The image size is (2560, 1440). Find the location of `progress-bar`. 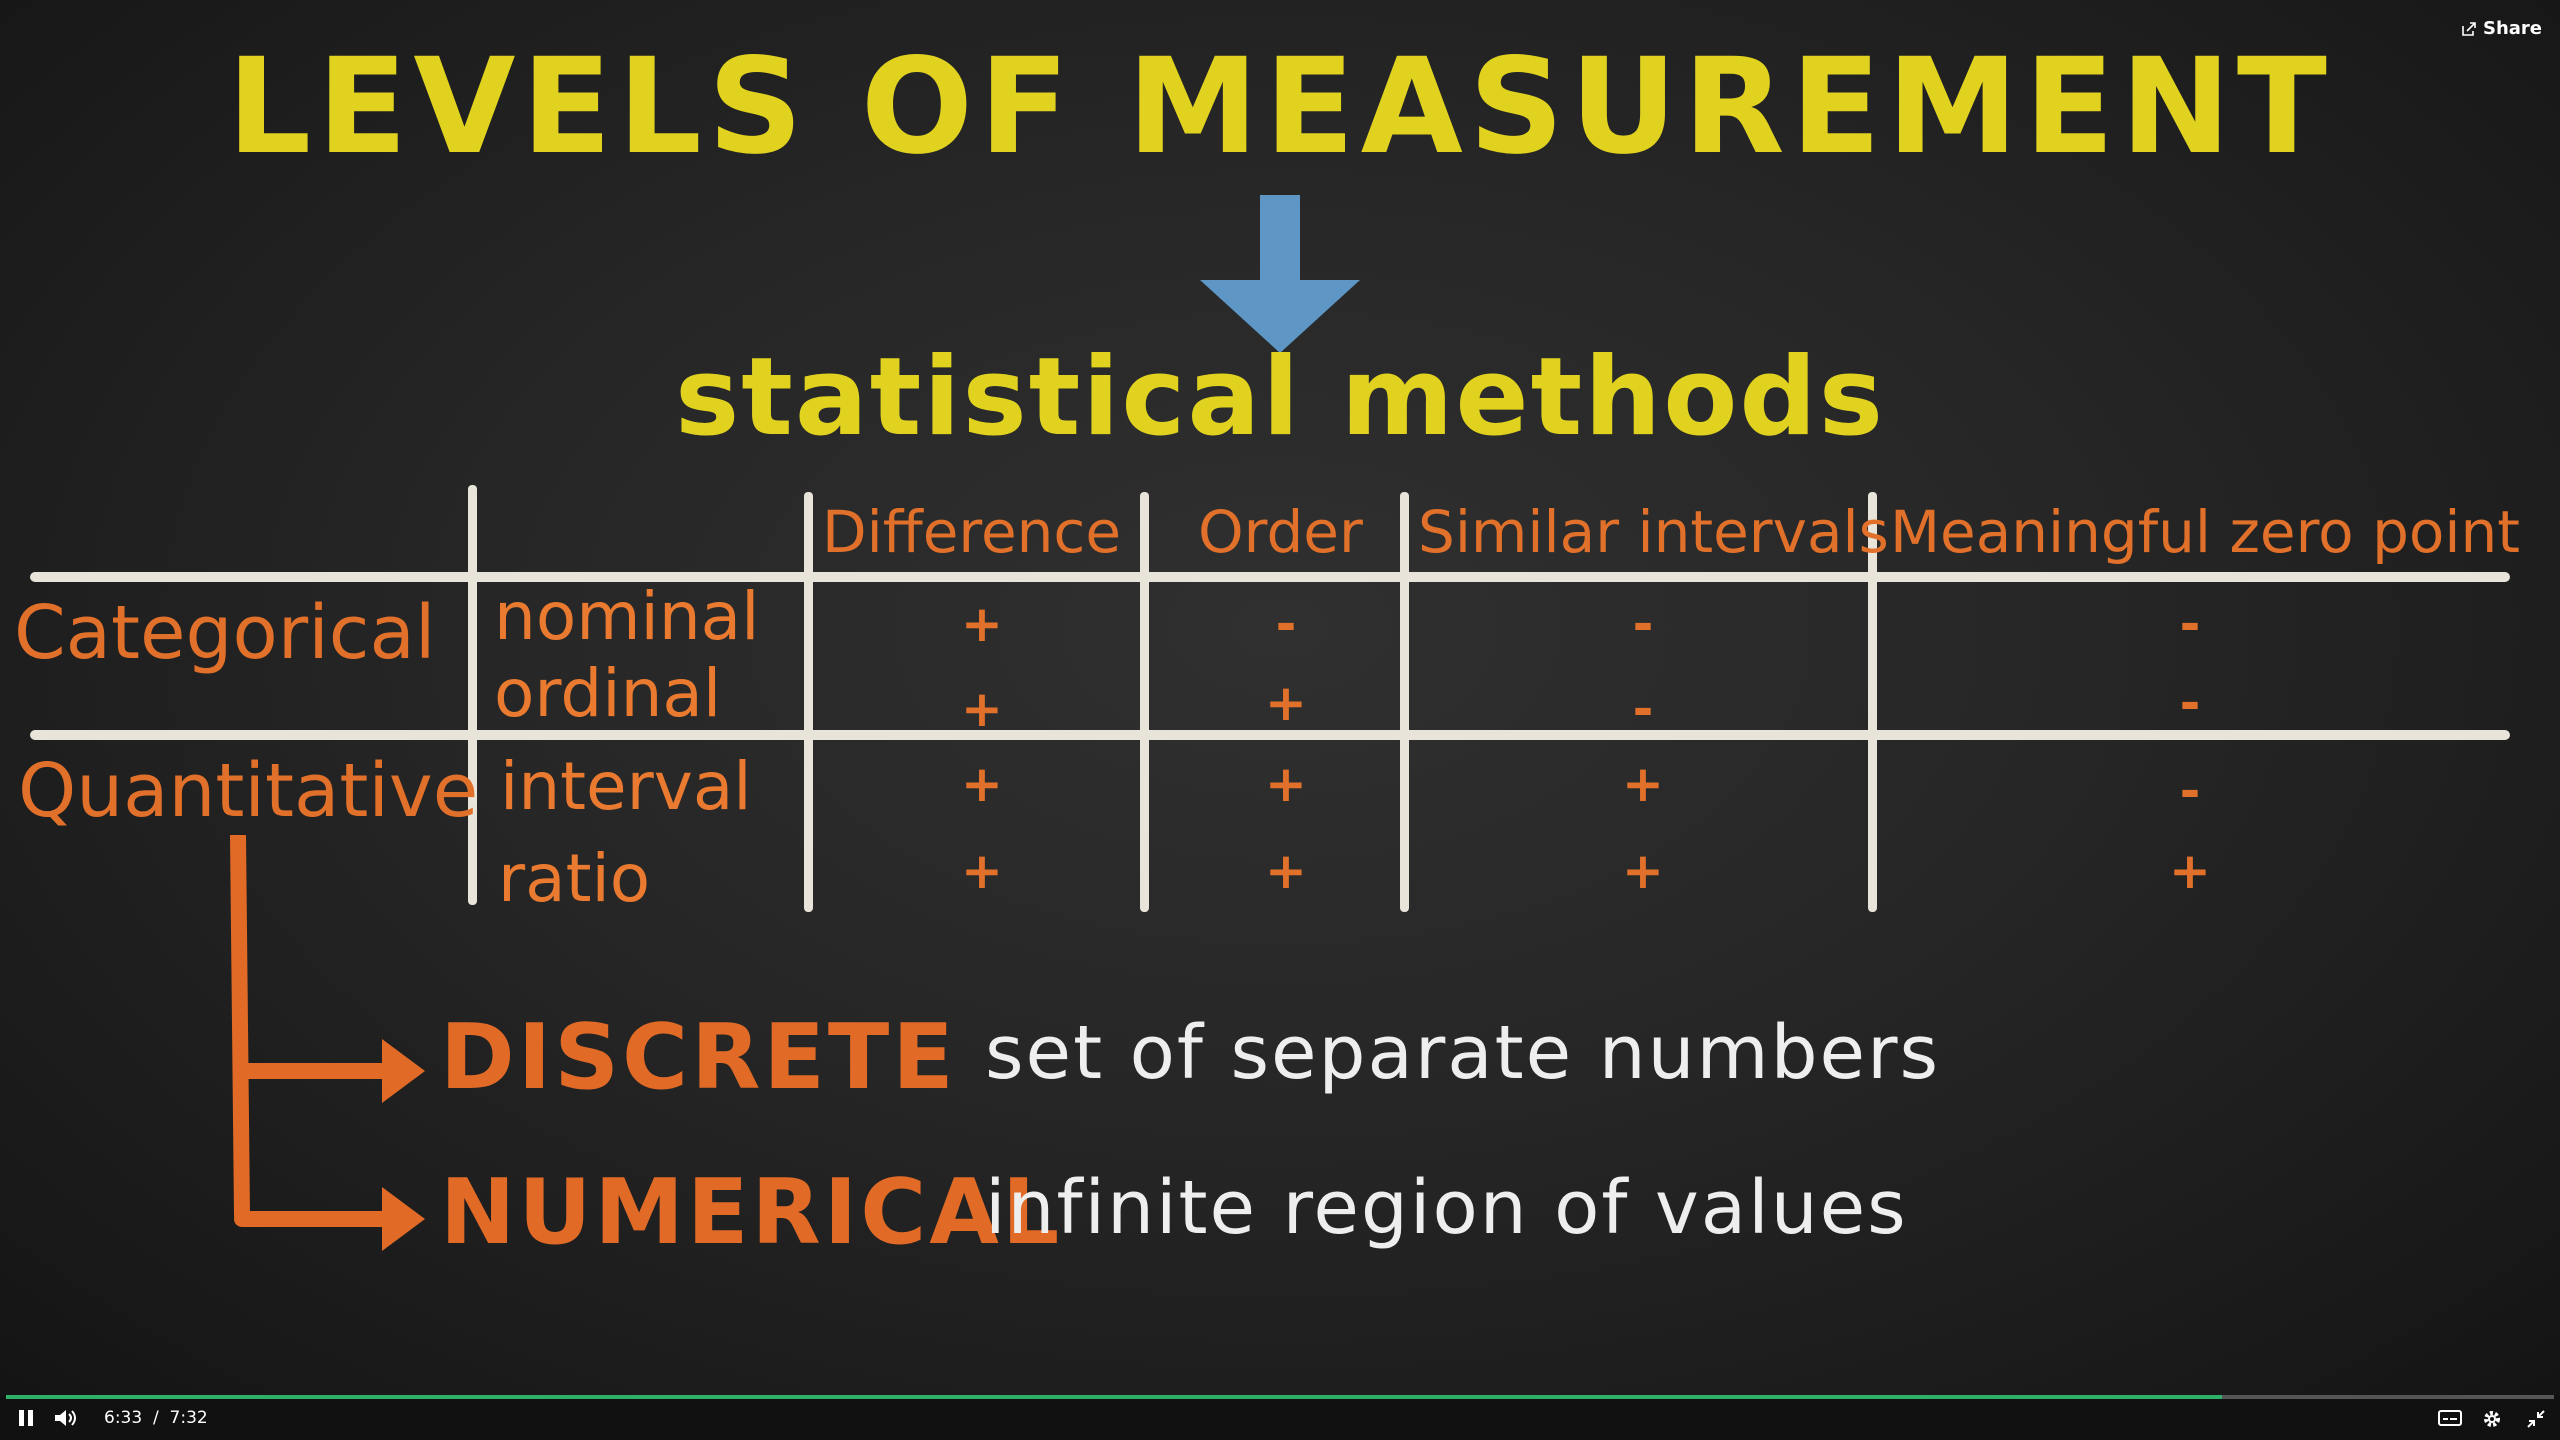

progress-bar is located at coordinates (1280, 1397).